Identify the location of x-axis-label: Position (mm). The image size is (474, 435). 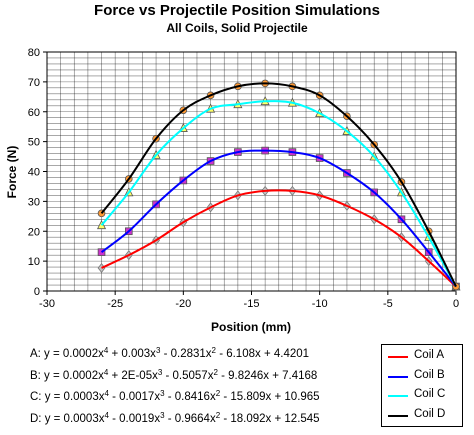
(251, 327).